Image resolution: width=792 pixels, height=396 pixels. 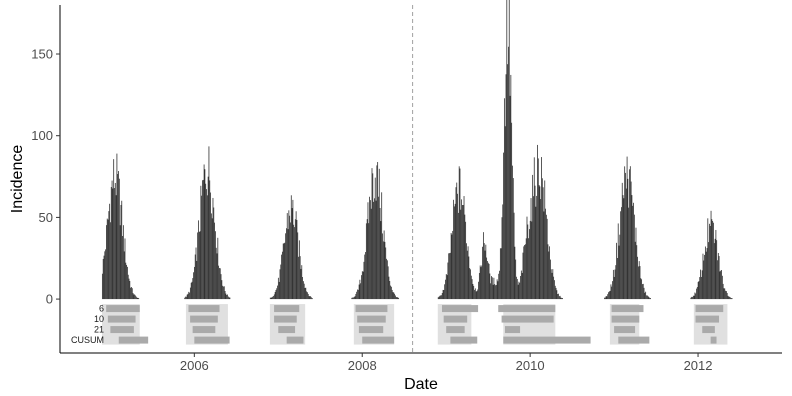 I want to click on x-tick-label: 2006, so click(x=194, y=365).